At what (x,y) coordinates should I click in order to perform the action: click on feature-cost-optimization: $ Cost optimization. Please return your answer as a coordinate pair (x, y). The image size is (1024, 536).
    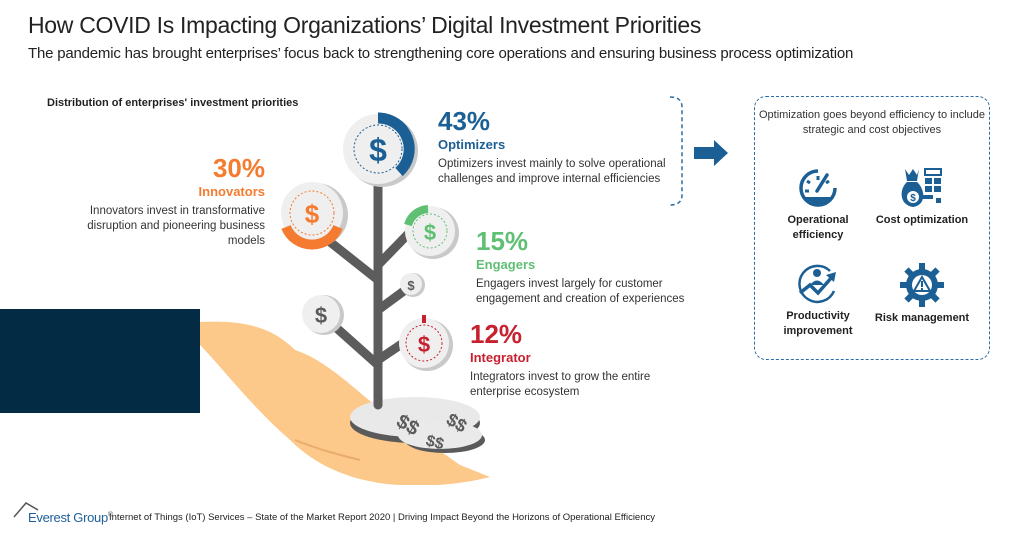
    Looking at the image, I should click on (922, 197).